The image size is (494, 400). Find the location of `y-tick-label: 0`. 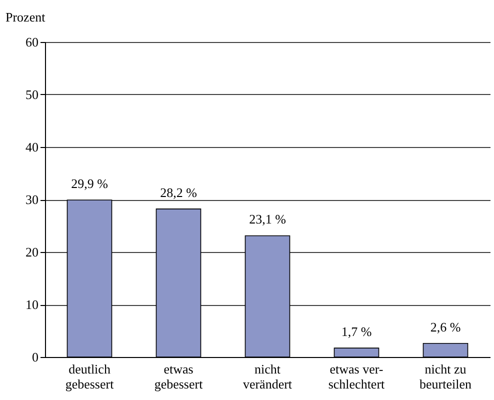

y-tick-label: 0 is located at coordinates (35, 357).